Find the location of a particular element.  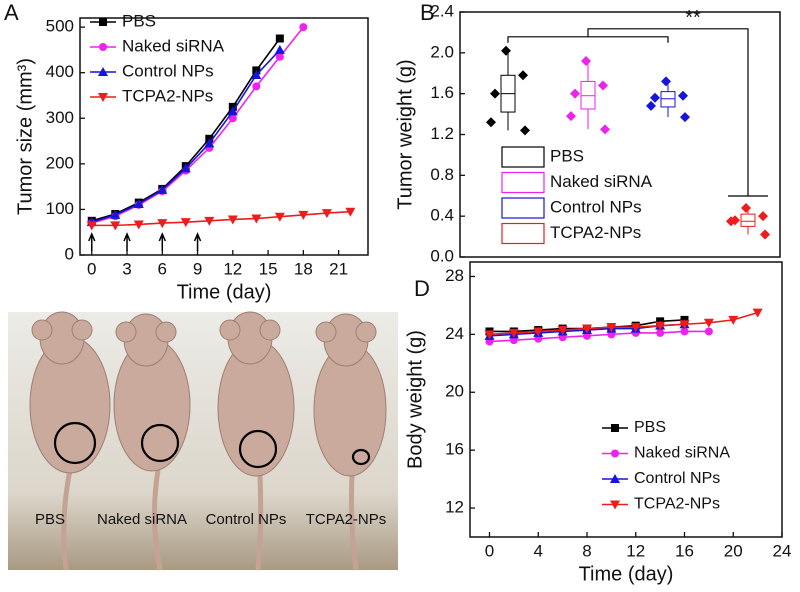

panel-letter: D is located at coordinates (422, 288).